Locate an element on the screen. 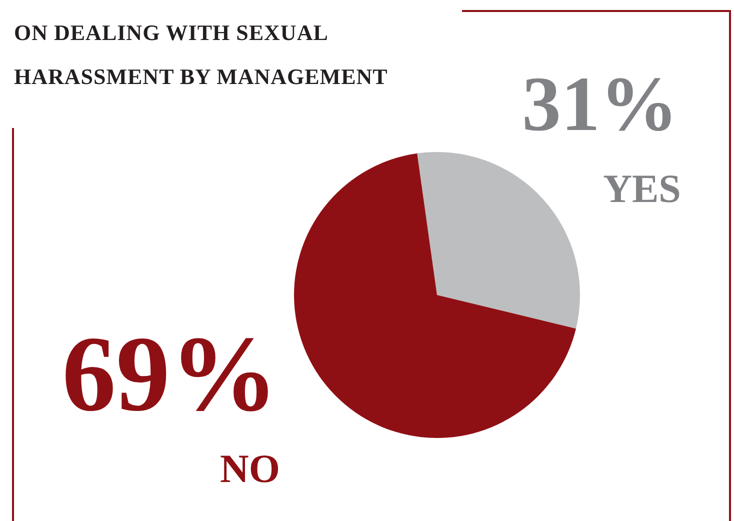 This screenshot has height=521, width=734. data-label: 31% is located at coordinates (600, 103).